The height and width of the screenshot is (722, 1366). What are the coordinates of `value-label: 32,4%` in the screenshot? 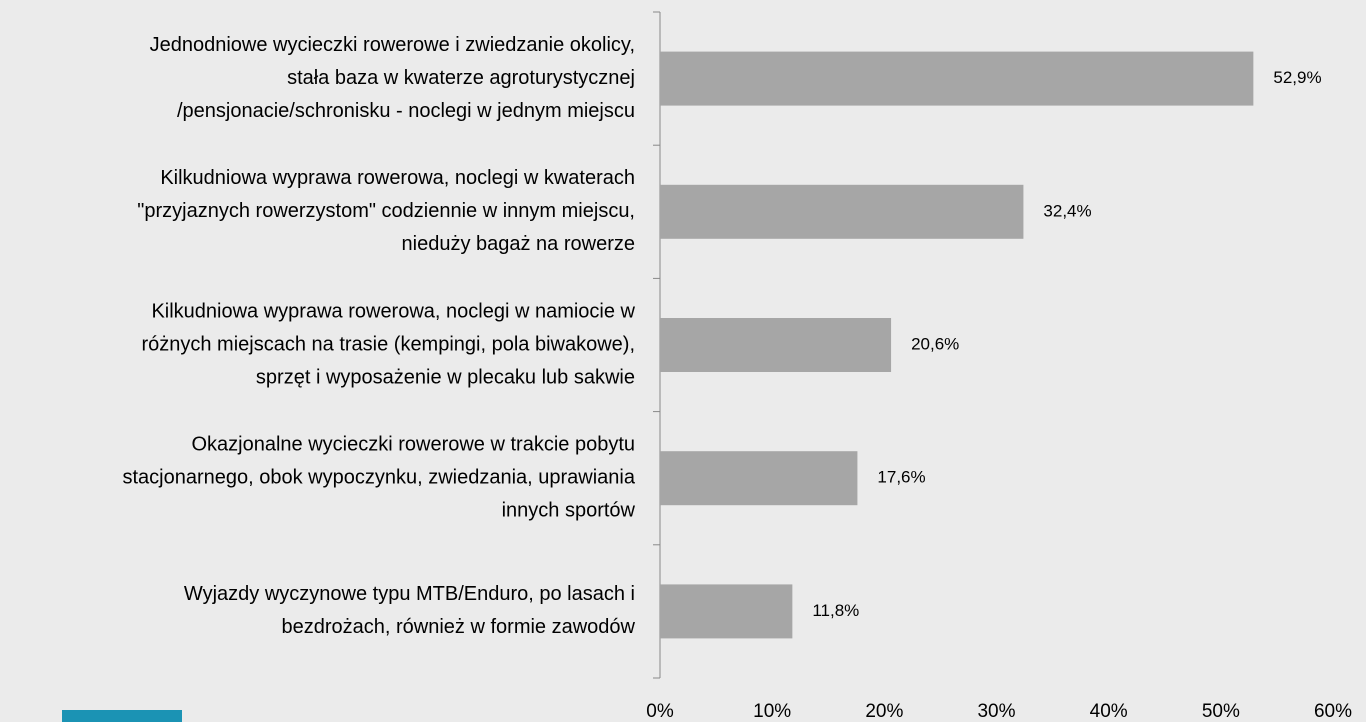 It's located at (1067, 210).